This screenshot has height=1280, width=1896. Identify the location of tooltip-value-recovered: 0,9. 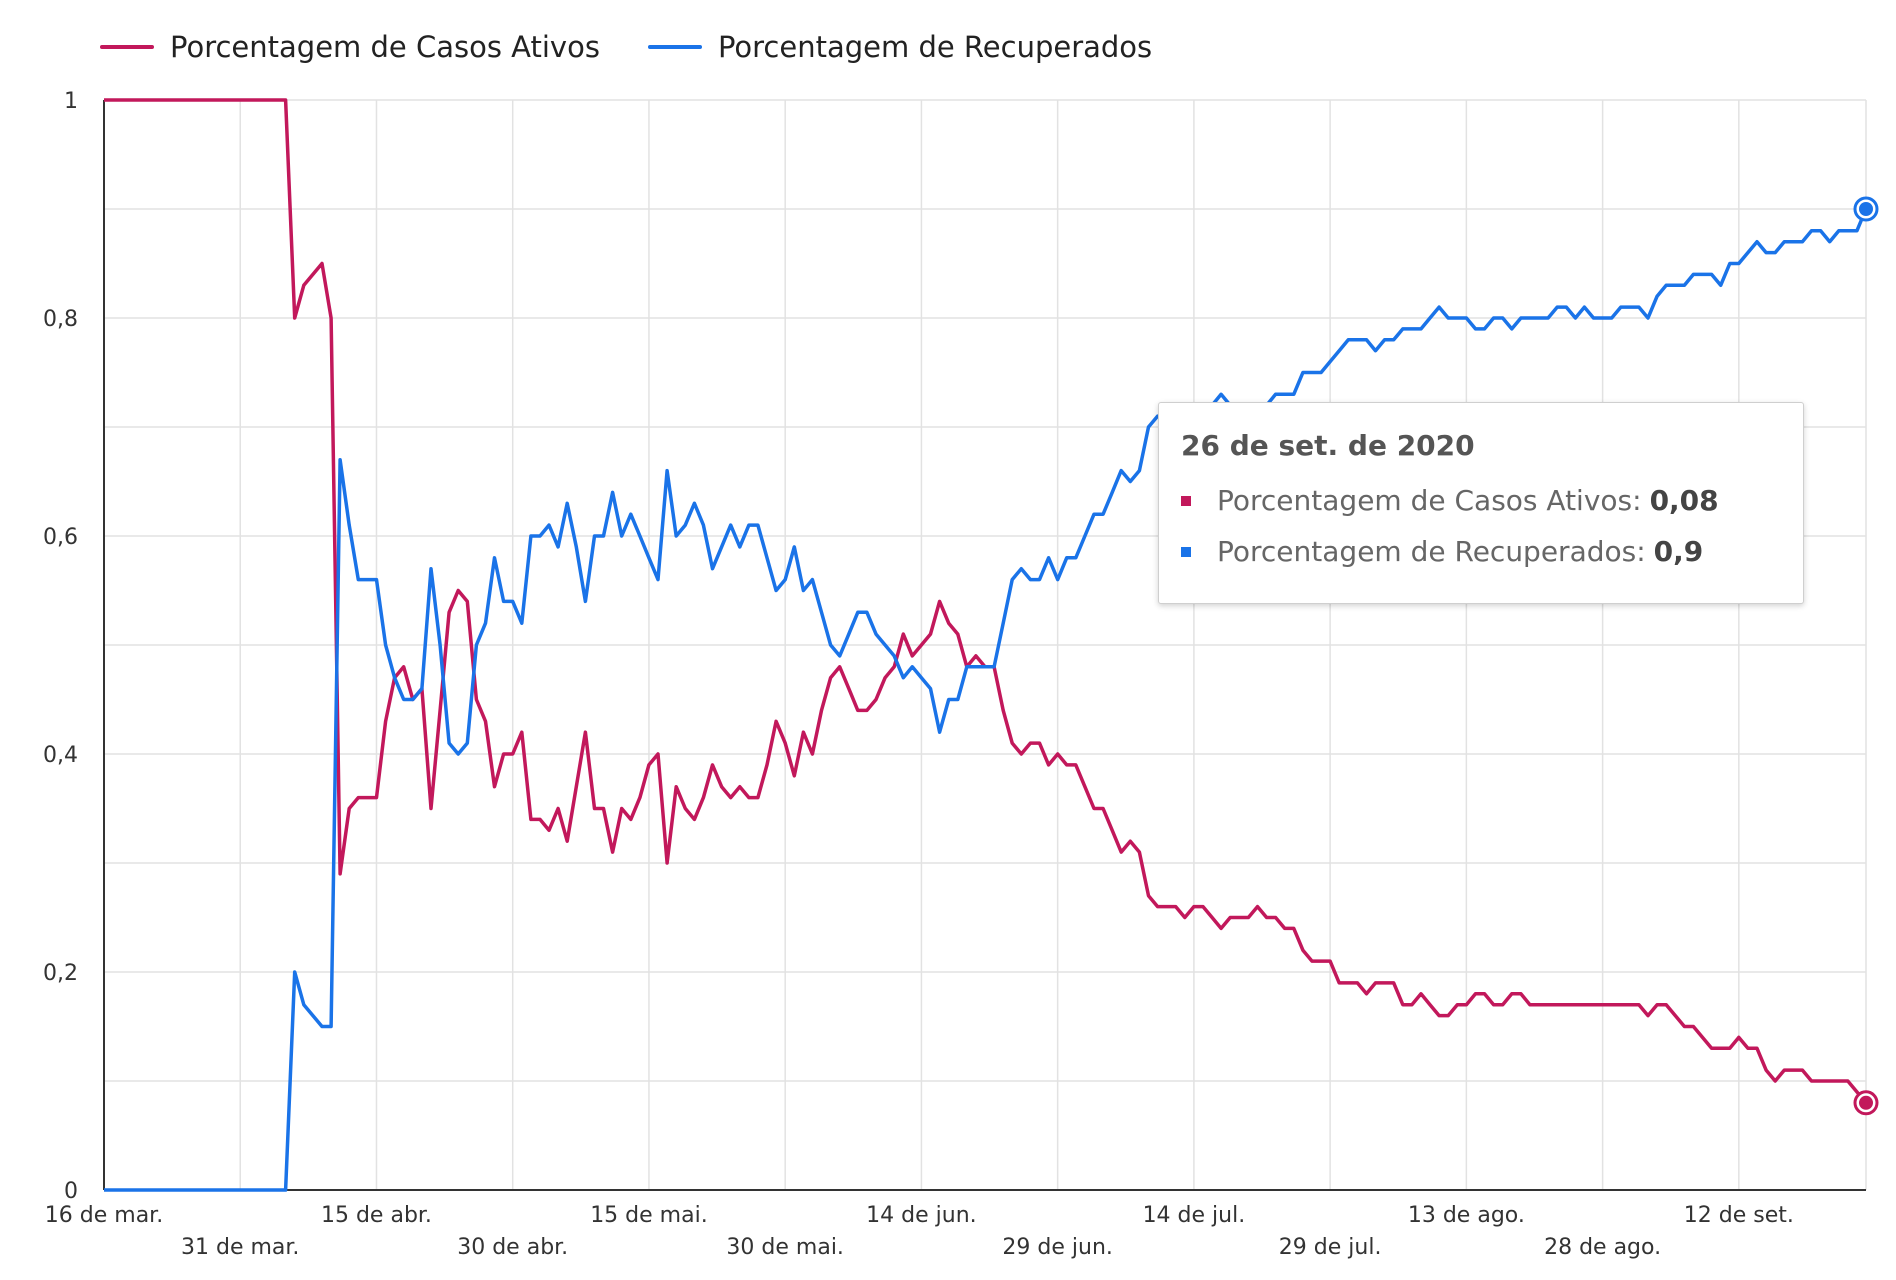
(1678, 551).